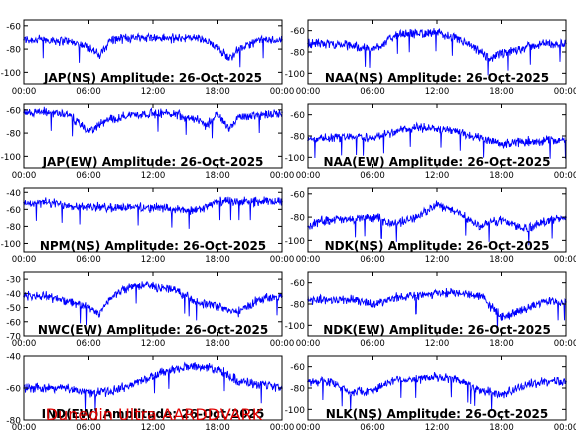 The image size is (576, 432). Describe the element at coordinates (437, 246) in the screenshot. I see `chart-title: NDK(NS) Amplitude: 26-Oct-2025` at that location.